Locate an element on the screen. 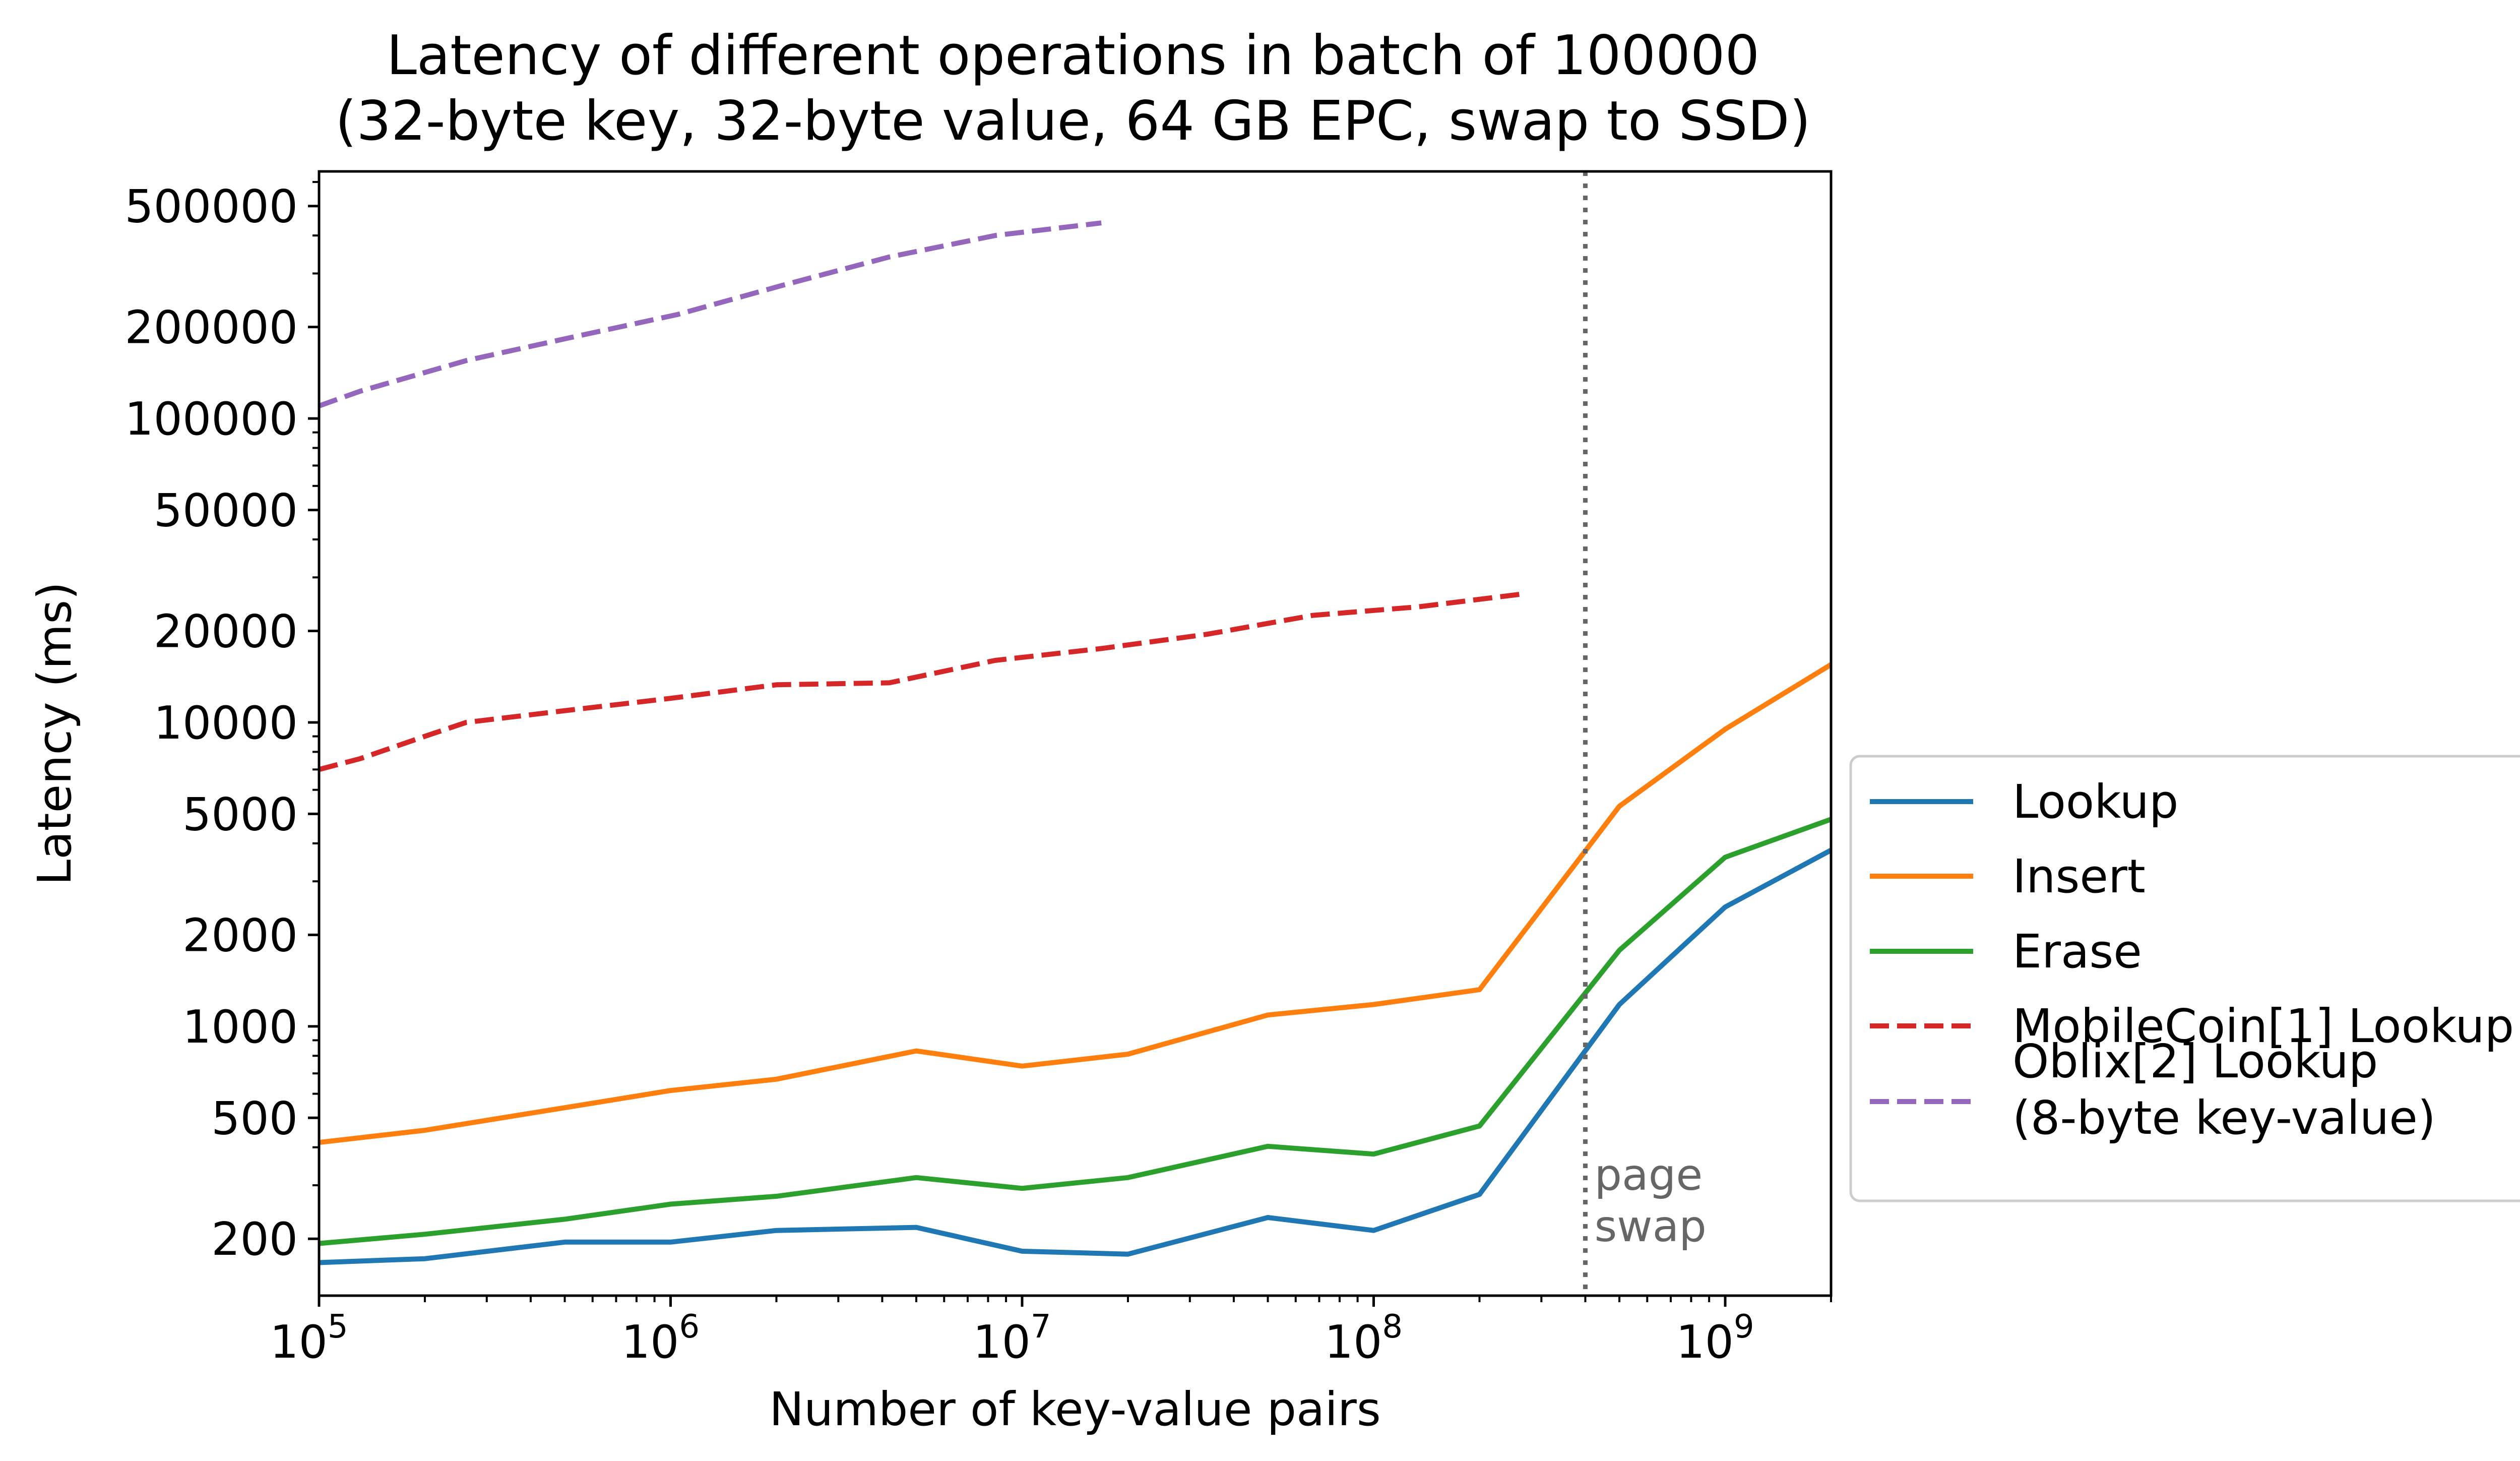  x-axis-label: Number of key-value pairs is located at coordinates (1075, 1409).